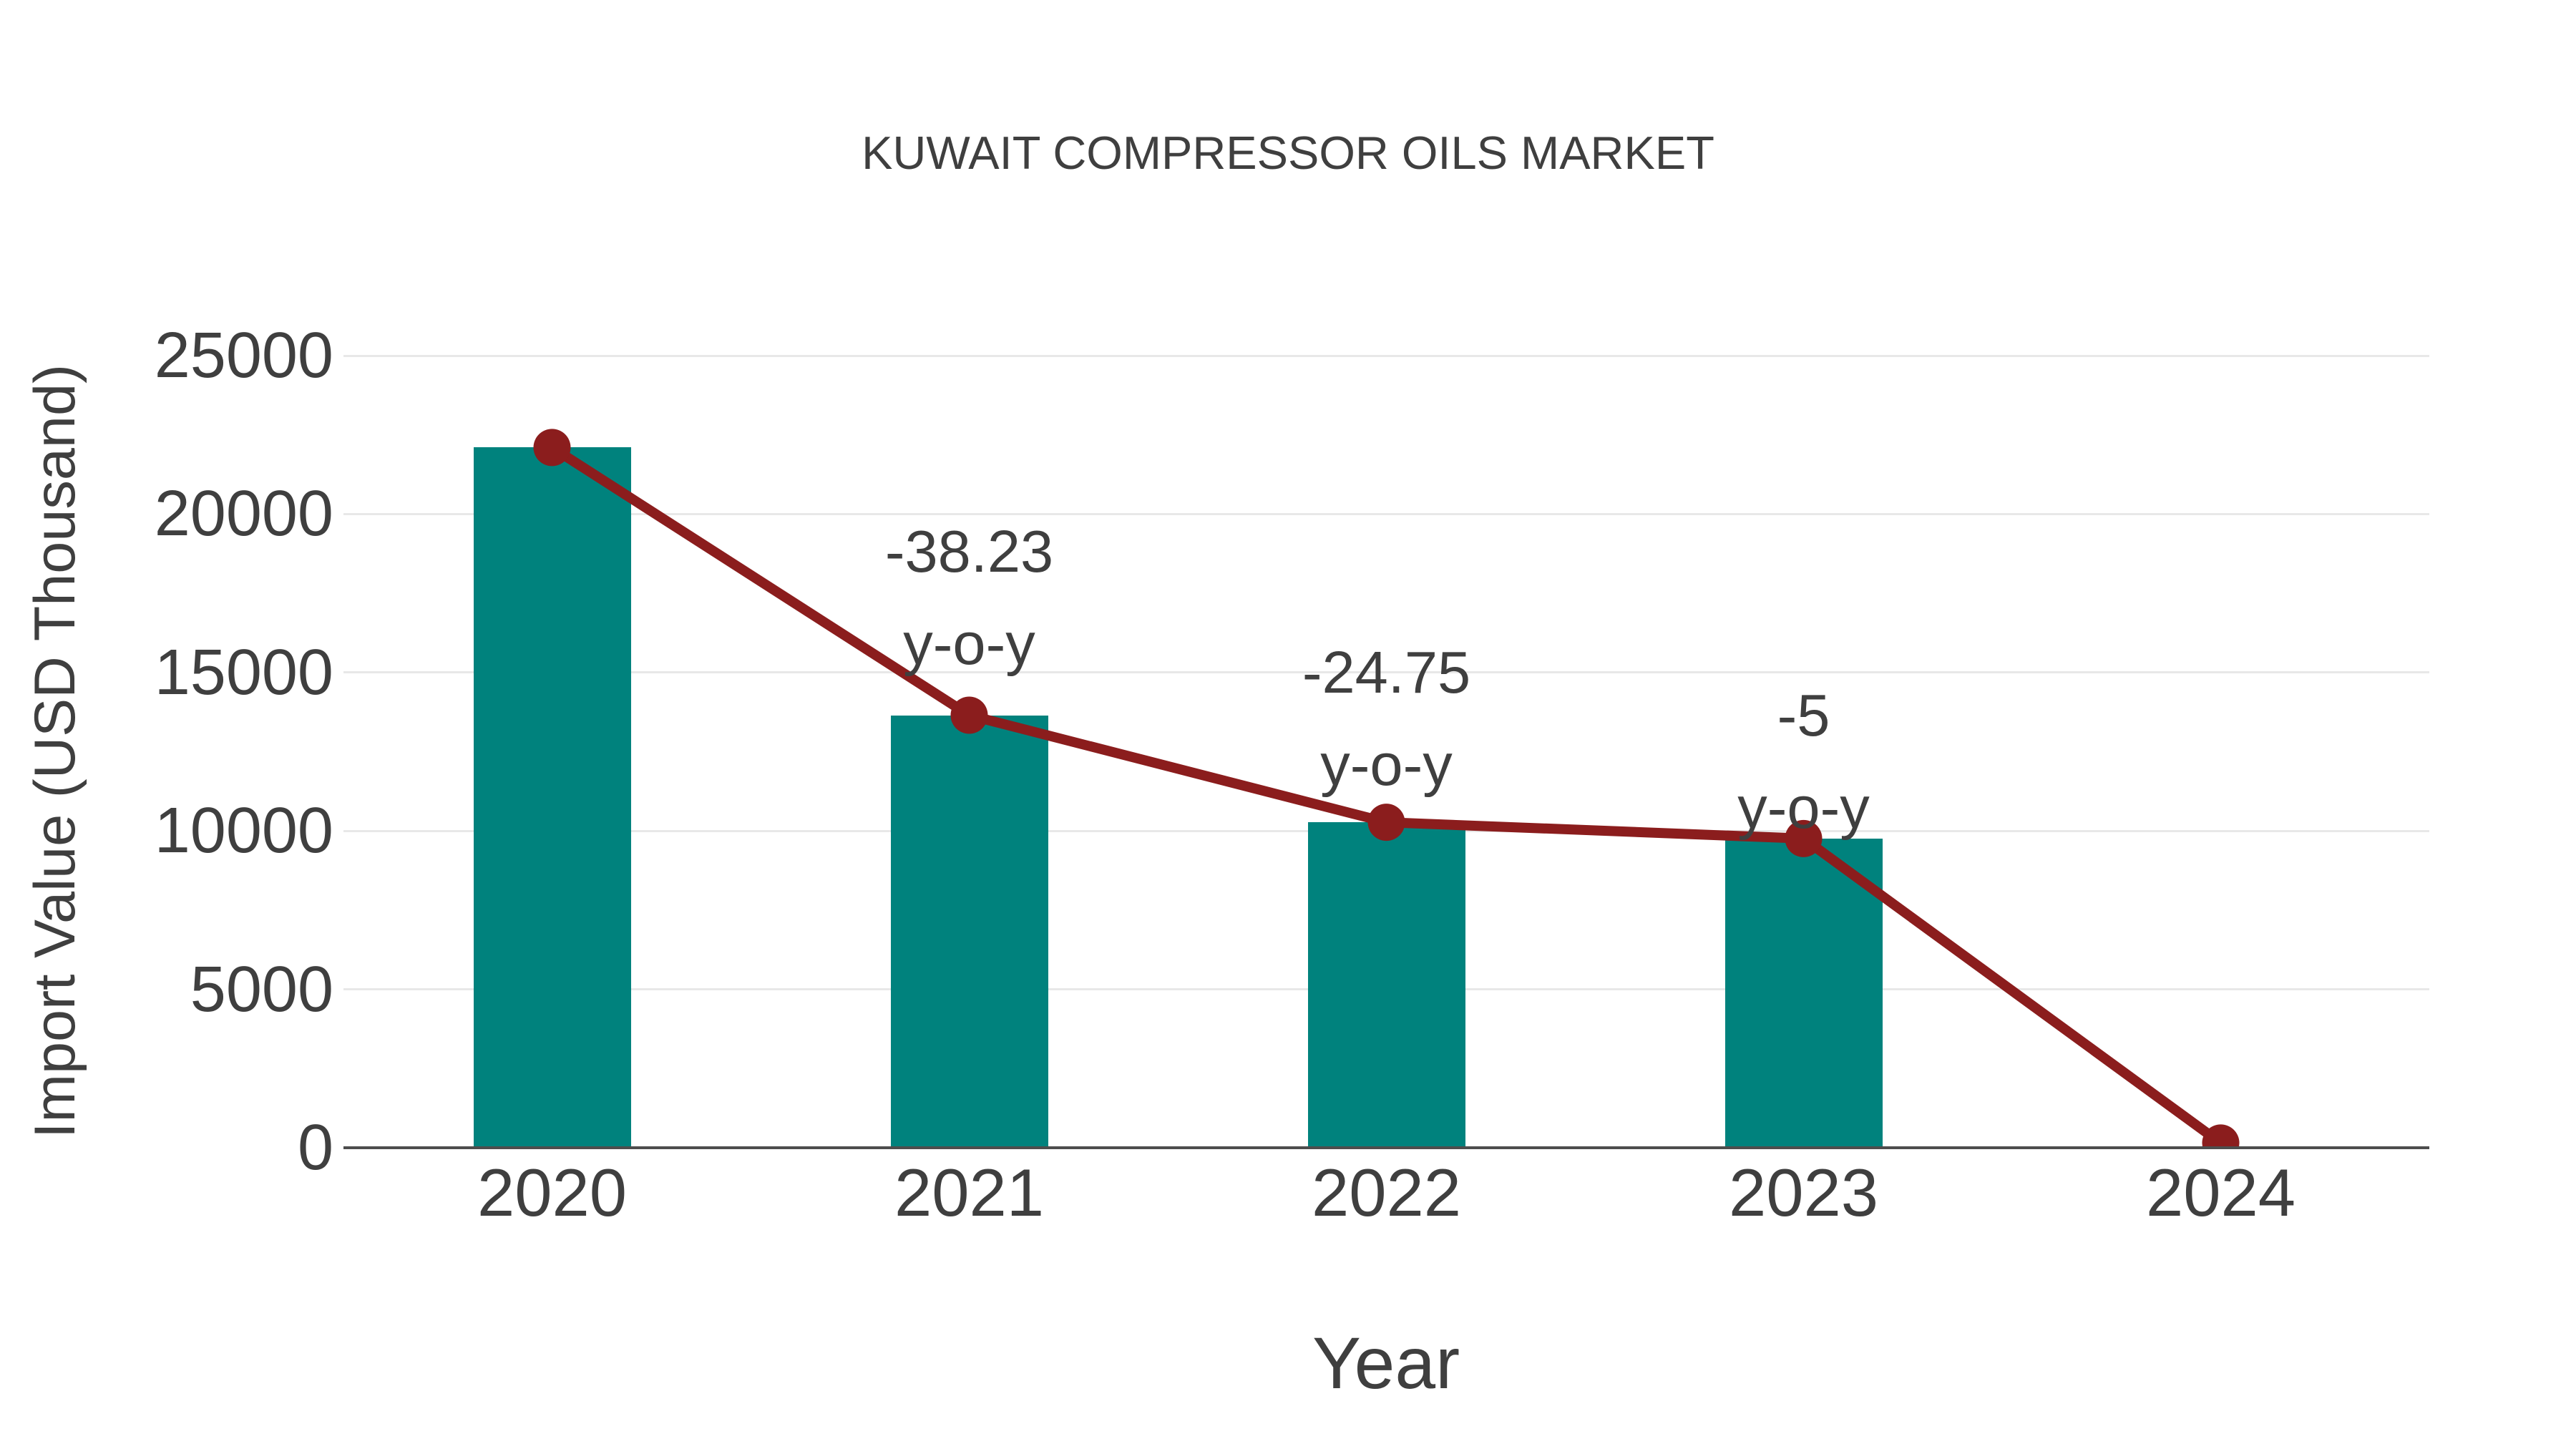 The image size is (2576, 1449). Describe the element at coordinates (315, 1148) in the screenshot. I see `y-axis-tick-label: 0` at that location.